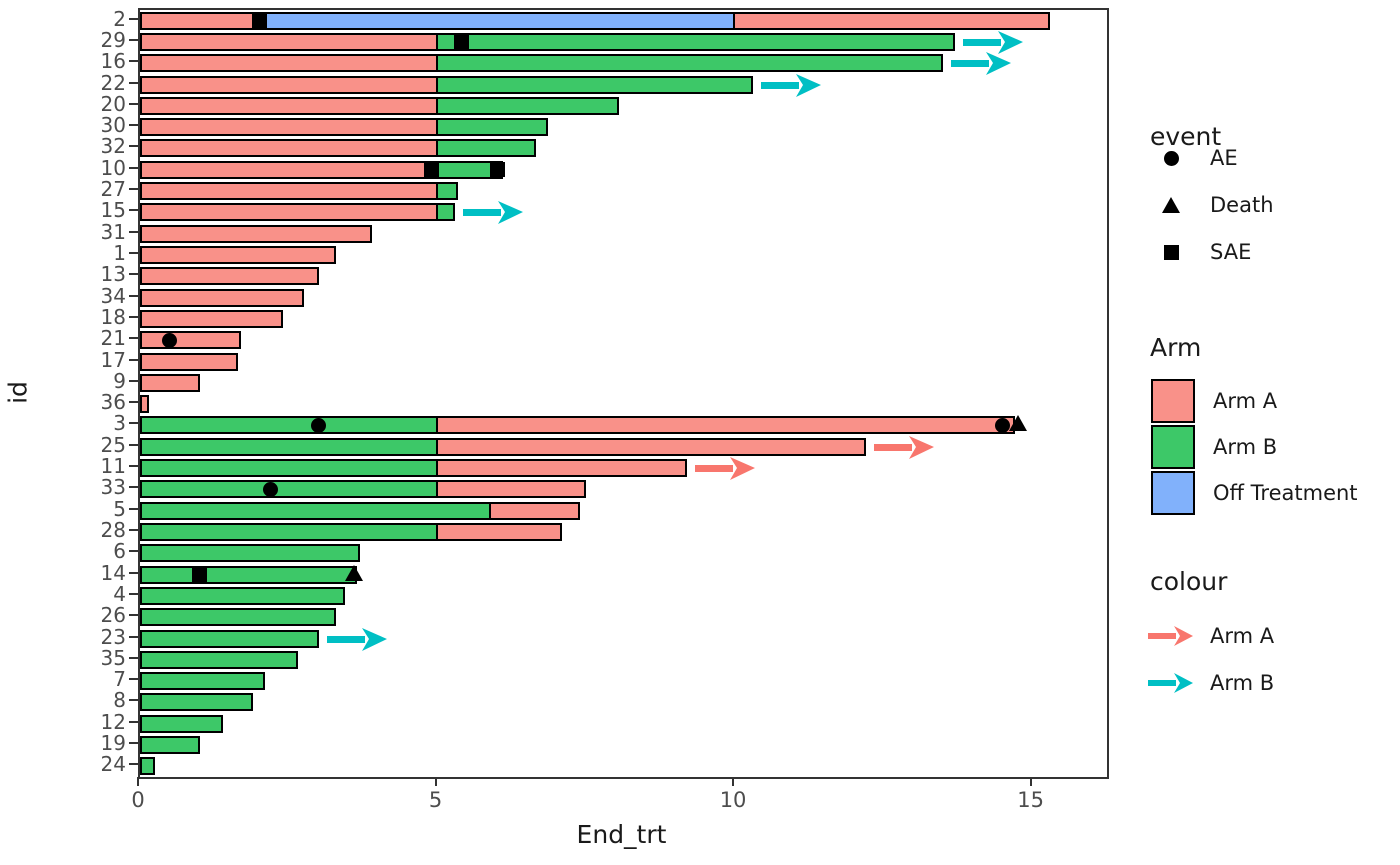 This screenshot has width=1400, height=865. Describe the element at coordinates (119, 423) in the screenshot. I see `y-tick-label: 3` at that location.